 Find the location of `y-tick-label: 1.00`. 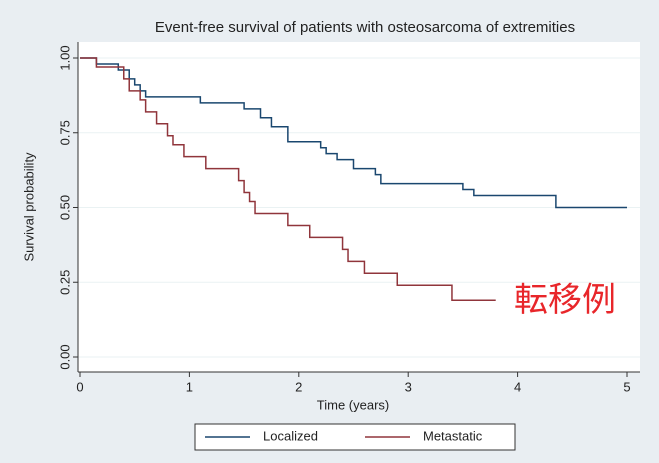

y-tick-label: 1.00 is located at coordinates (64, 57).